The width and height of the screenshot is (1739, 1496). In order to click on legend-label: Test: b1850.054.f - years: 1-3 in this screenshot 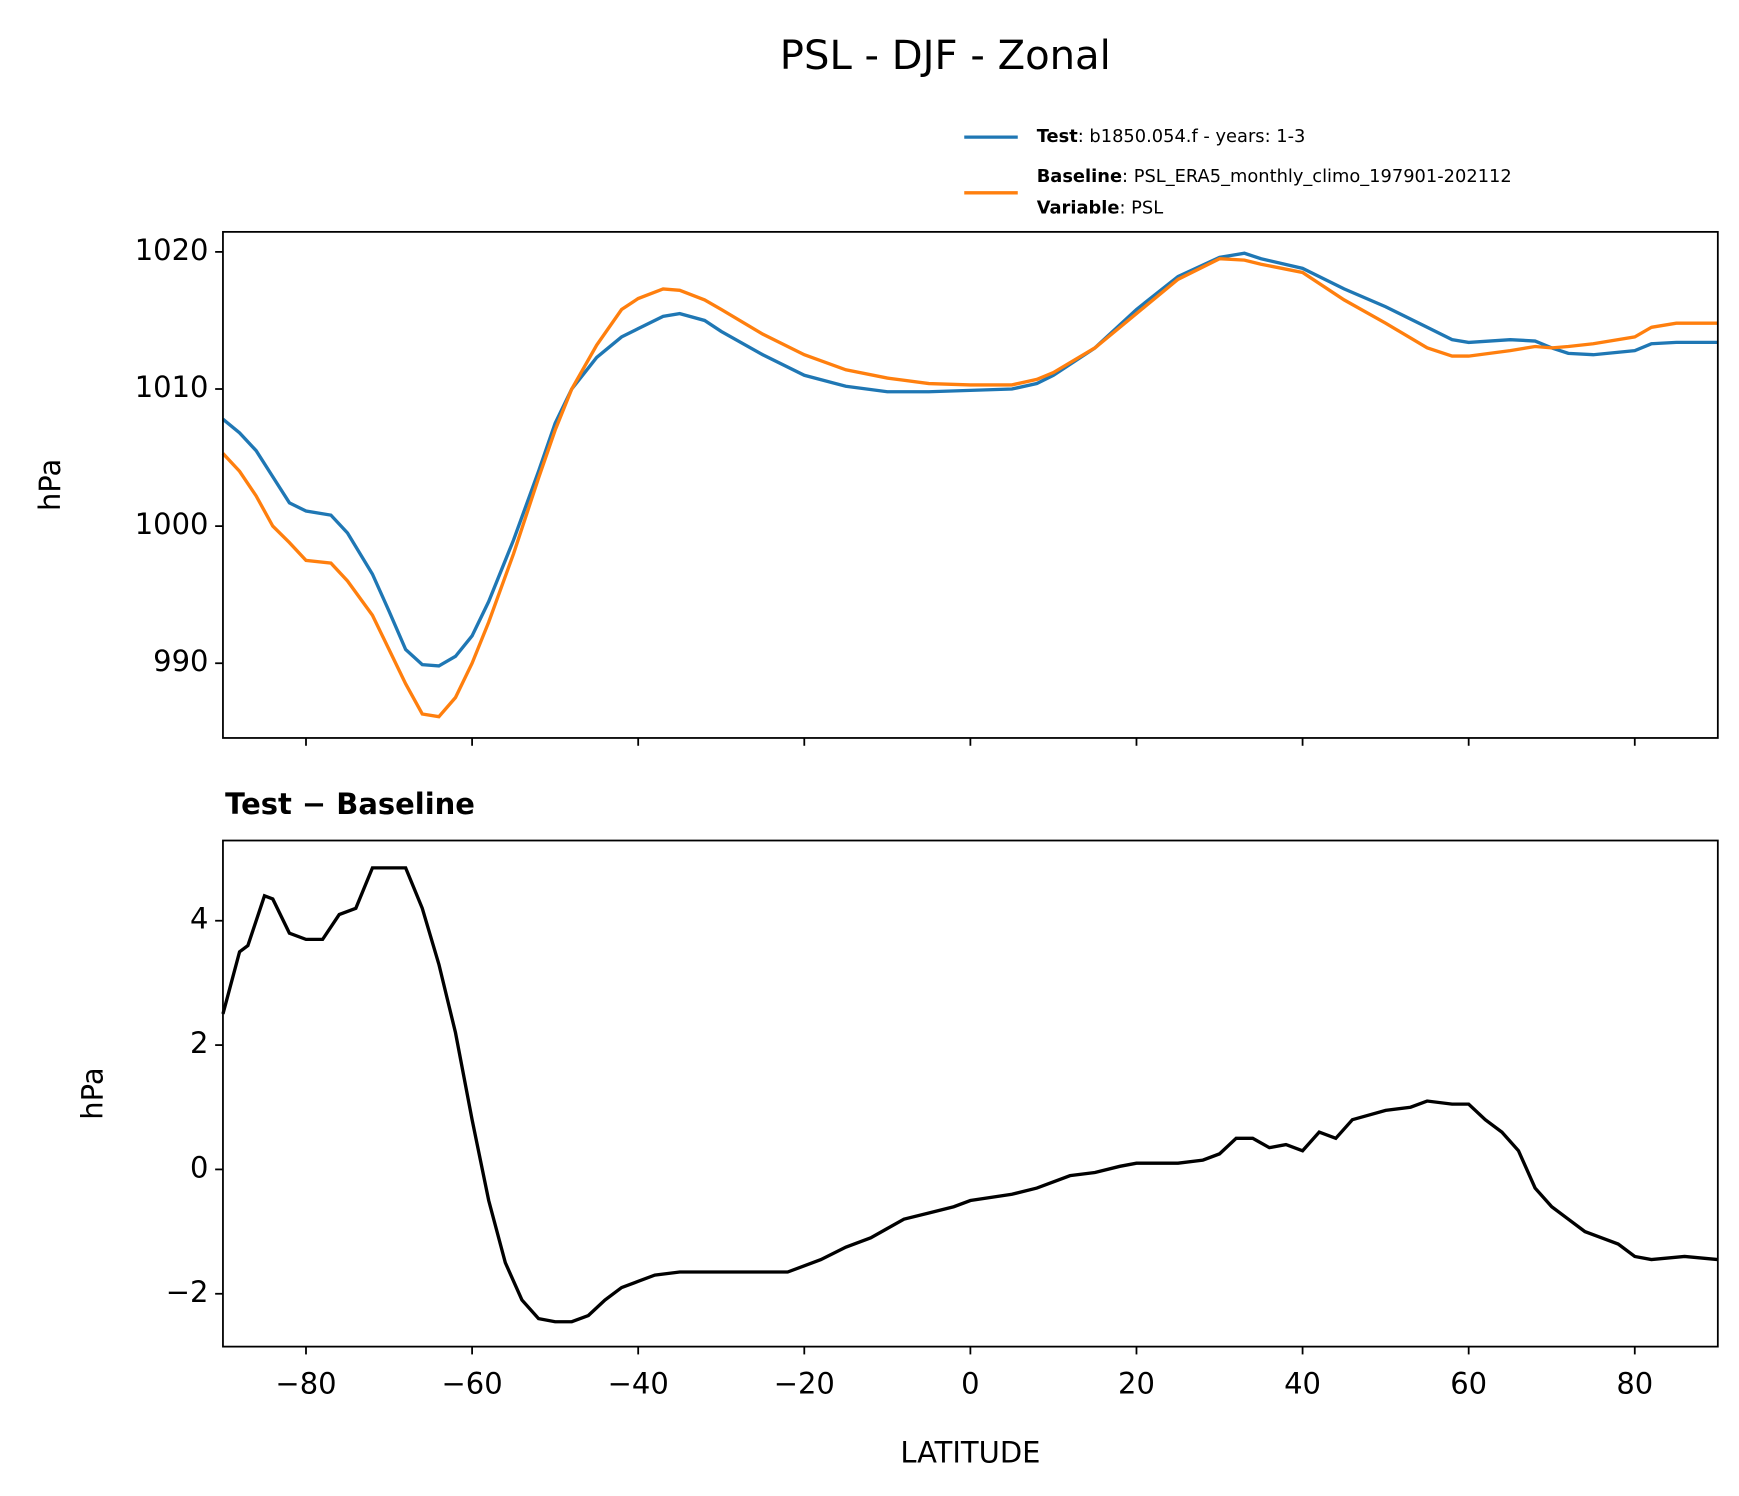, I will do `click(1171, 136)`.